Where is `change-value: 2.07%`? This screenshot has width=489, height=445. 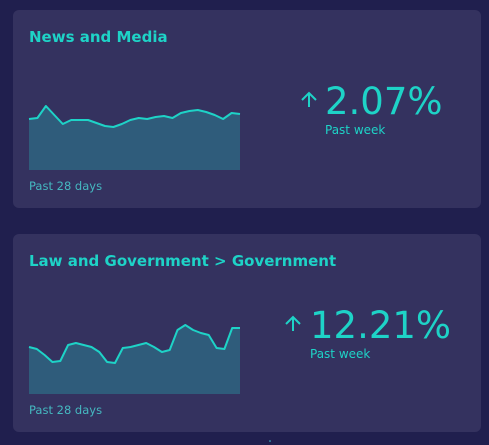 change-value: 2.07% is located at coordinates (384, 101).